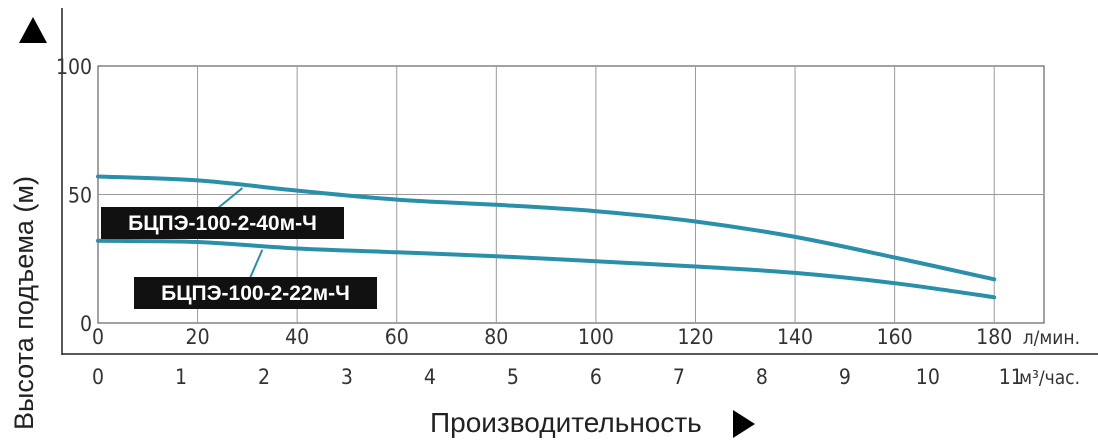 The width and height of the screenshot is (1098, 447). I want to click on x-tick-label-lpm: 100, so click(596, 337).